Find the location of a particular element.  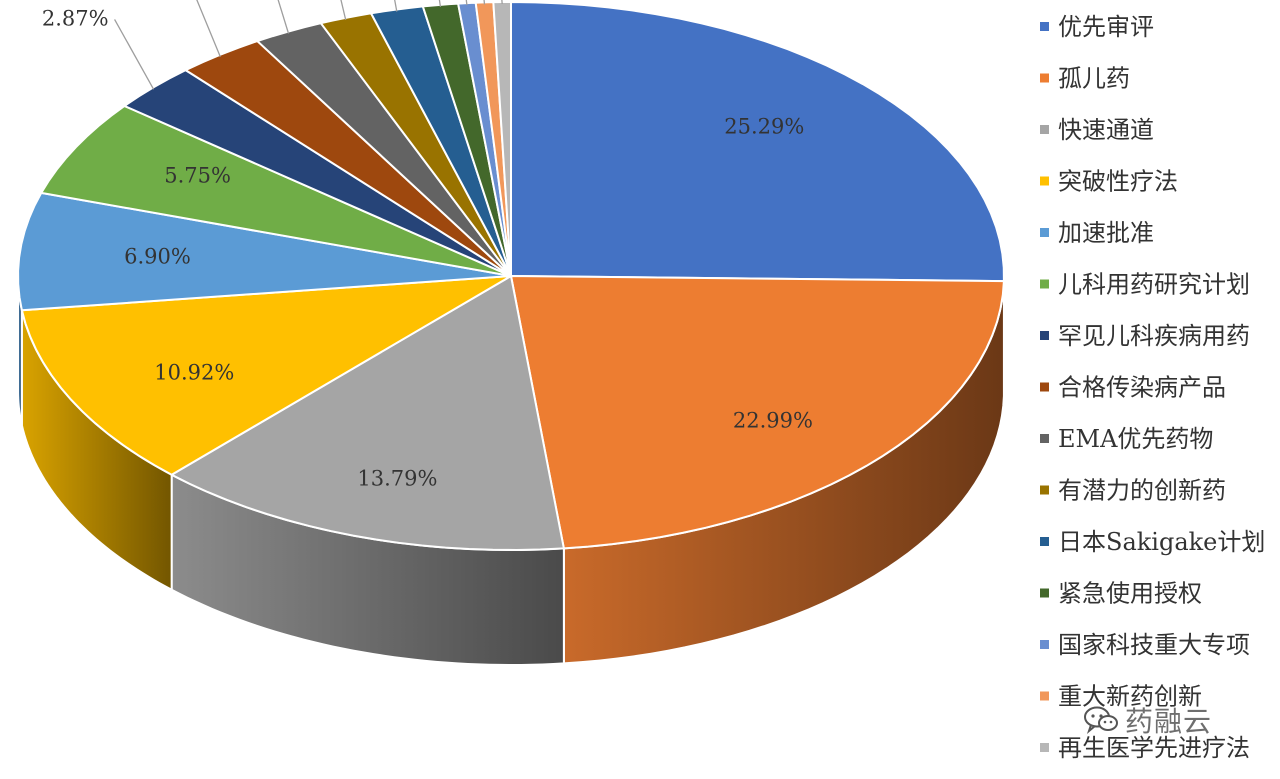

legend-item-8: EMA优先药物 is located at coordinates (1126, 439).